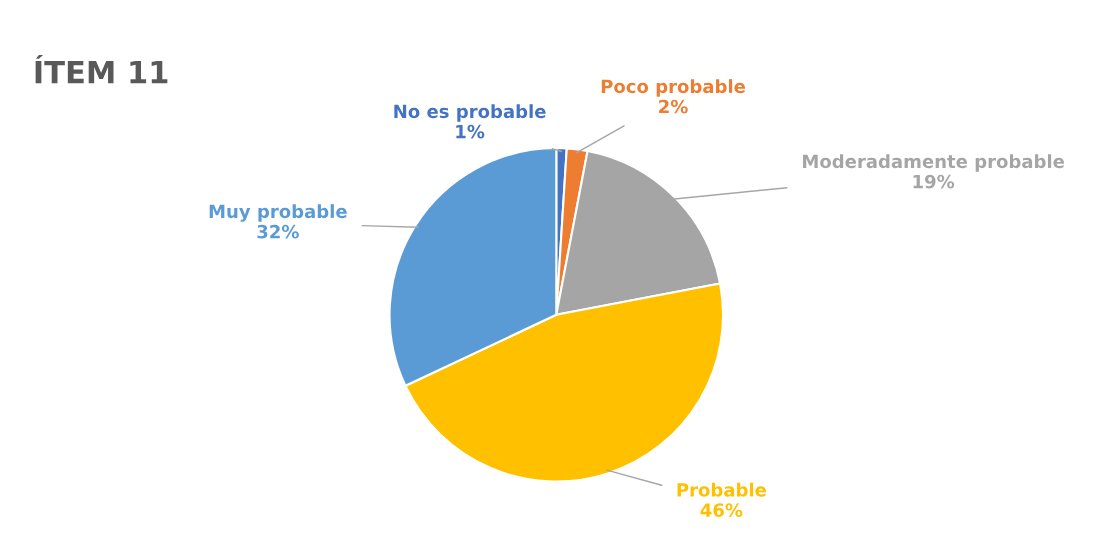 Image resolution: width=1094 pixels, height=534 pixels. What do you see at coordinates (673, 88) in the screenshot?
I see `slice-label: Poco probable` at bounding box center [673, 88].